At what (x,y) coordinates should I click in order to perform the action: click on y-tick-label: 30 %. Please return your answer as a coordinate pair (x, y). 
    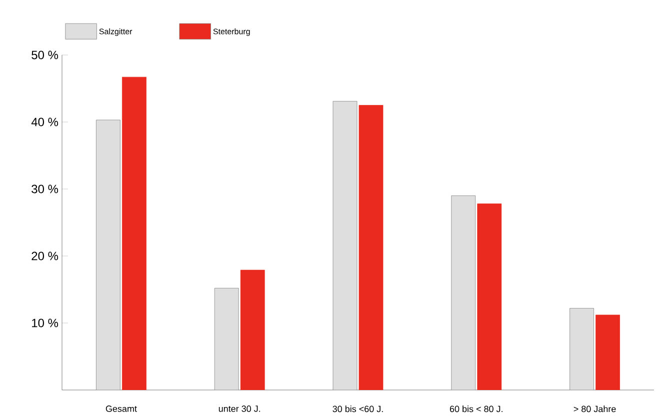
    Looking at the image, I should click on (45, 189).